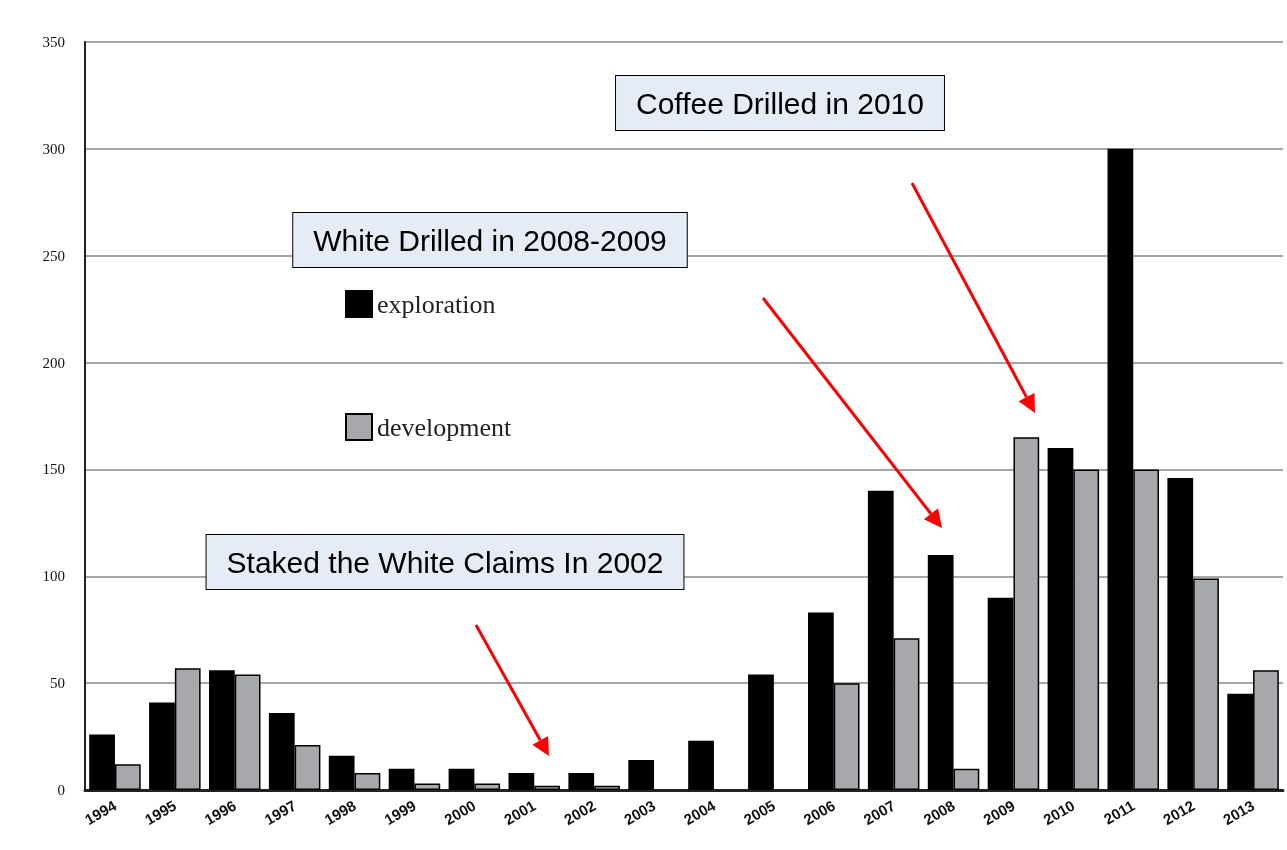 The width and height of the screenshot is (1287, 850). Describe the element at coordinates (1238, 812) in the screenshot. I see `x-tick-label: 2013` at that location.